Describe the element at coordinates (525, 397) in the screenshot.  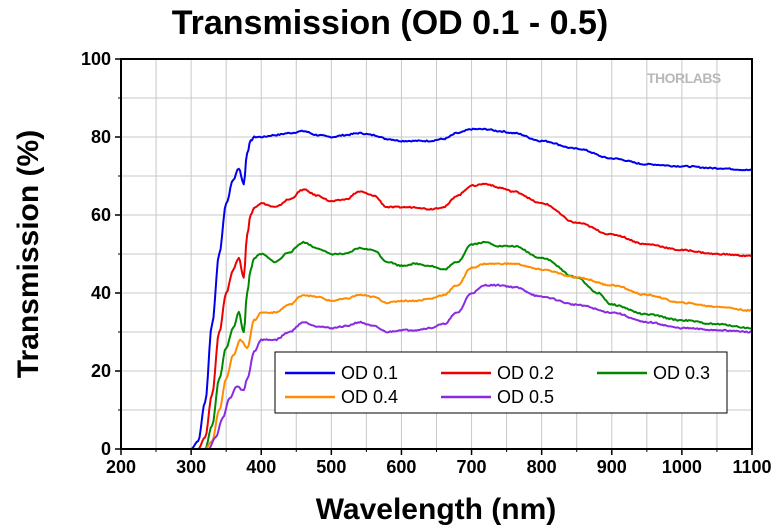
I see `legend-label: OD 0.5` at that location.